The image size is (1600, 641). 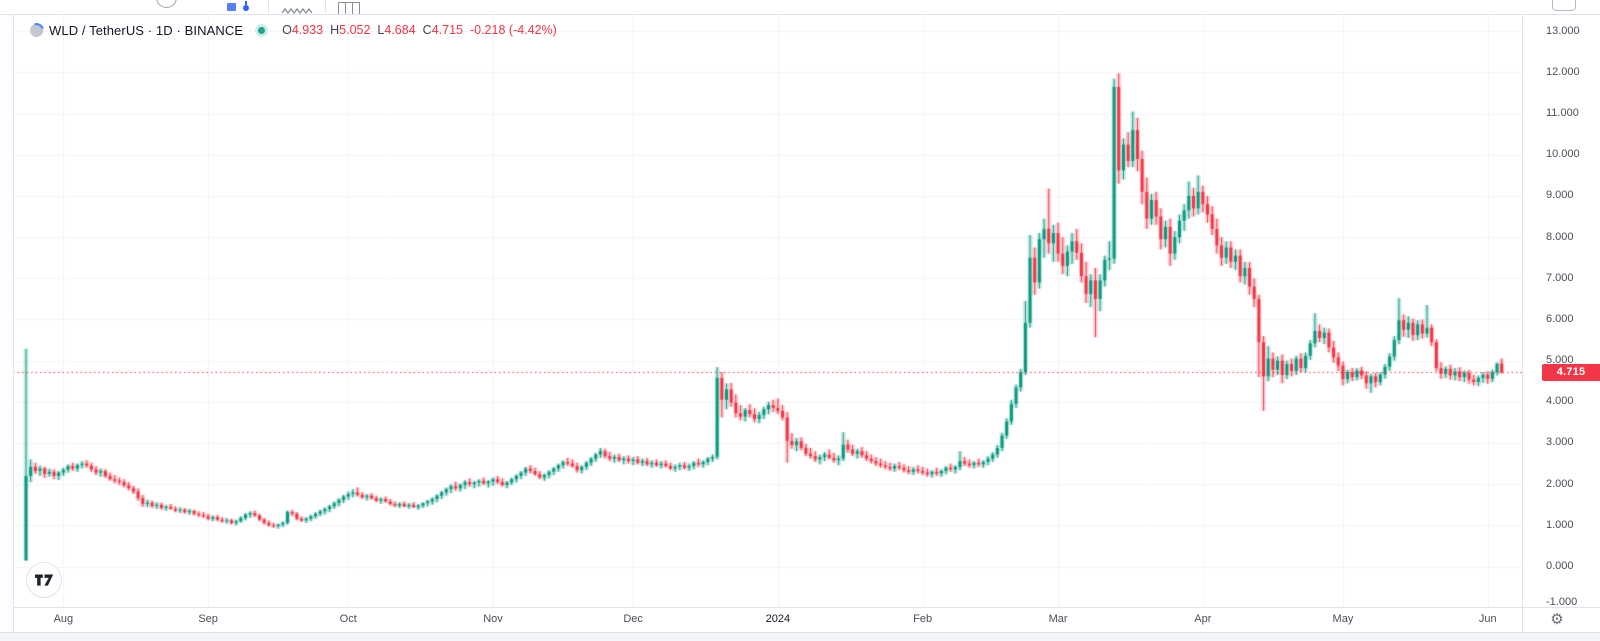 I want to click on price-tick: 4.000, so click(x=1560, y=401).